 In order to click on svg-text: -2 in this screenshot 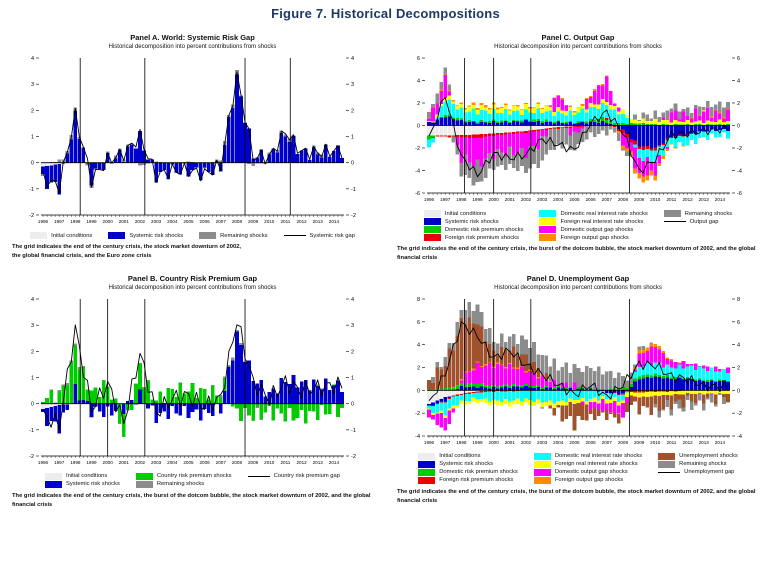, I will do `click(417, 149)`.